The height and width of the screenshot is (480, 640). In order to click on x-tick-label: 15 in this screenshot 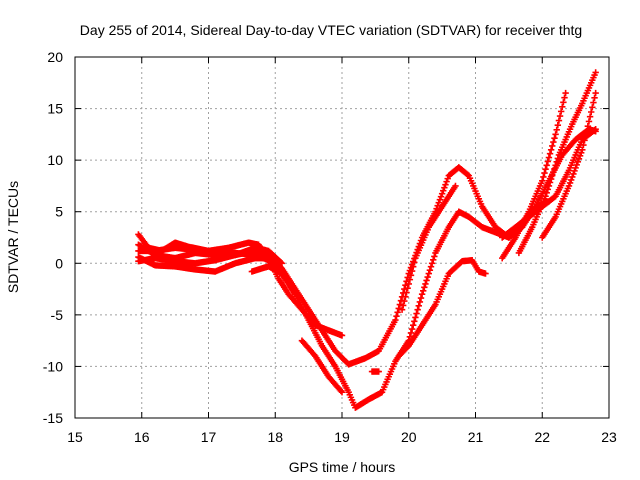, I will do `click(75, 437)`.